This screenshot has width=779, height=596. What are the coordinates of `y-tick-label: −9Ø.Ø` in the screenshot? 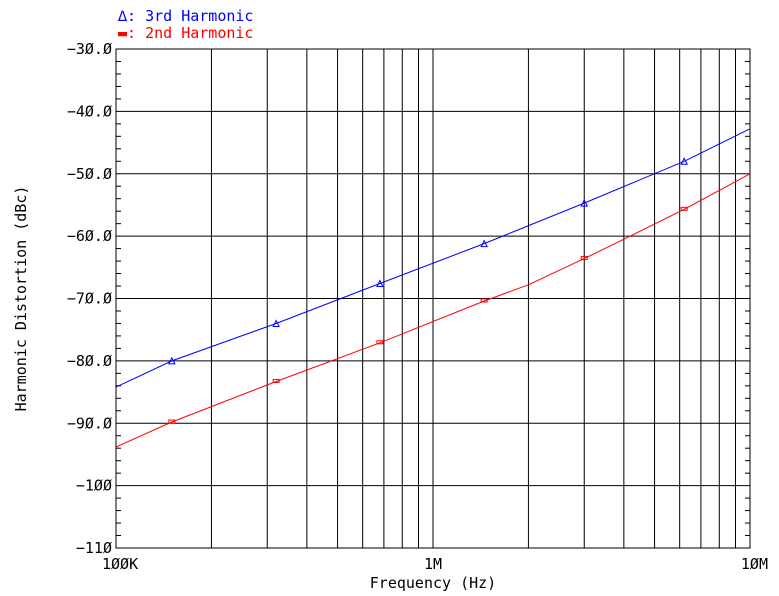 It's located at (89, 423).